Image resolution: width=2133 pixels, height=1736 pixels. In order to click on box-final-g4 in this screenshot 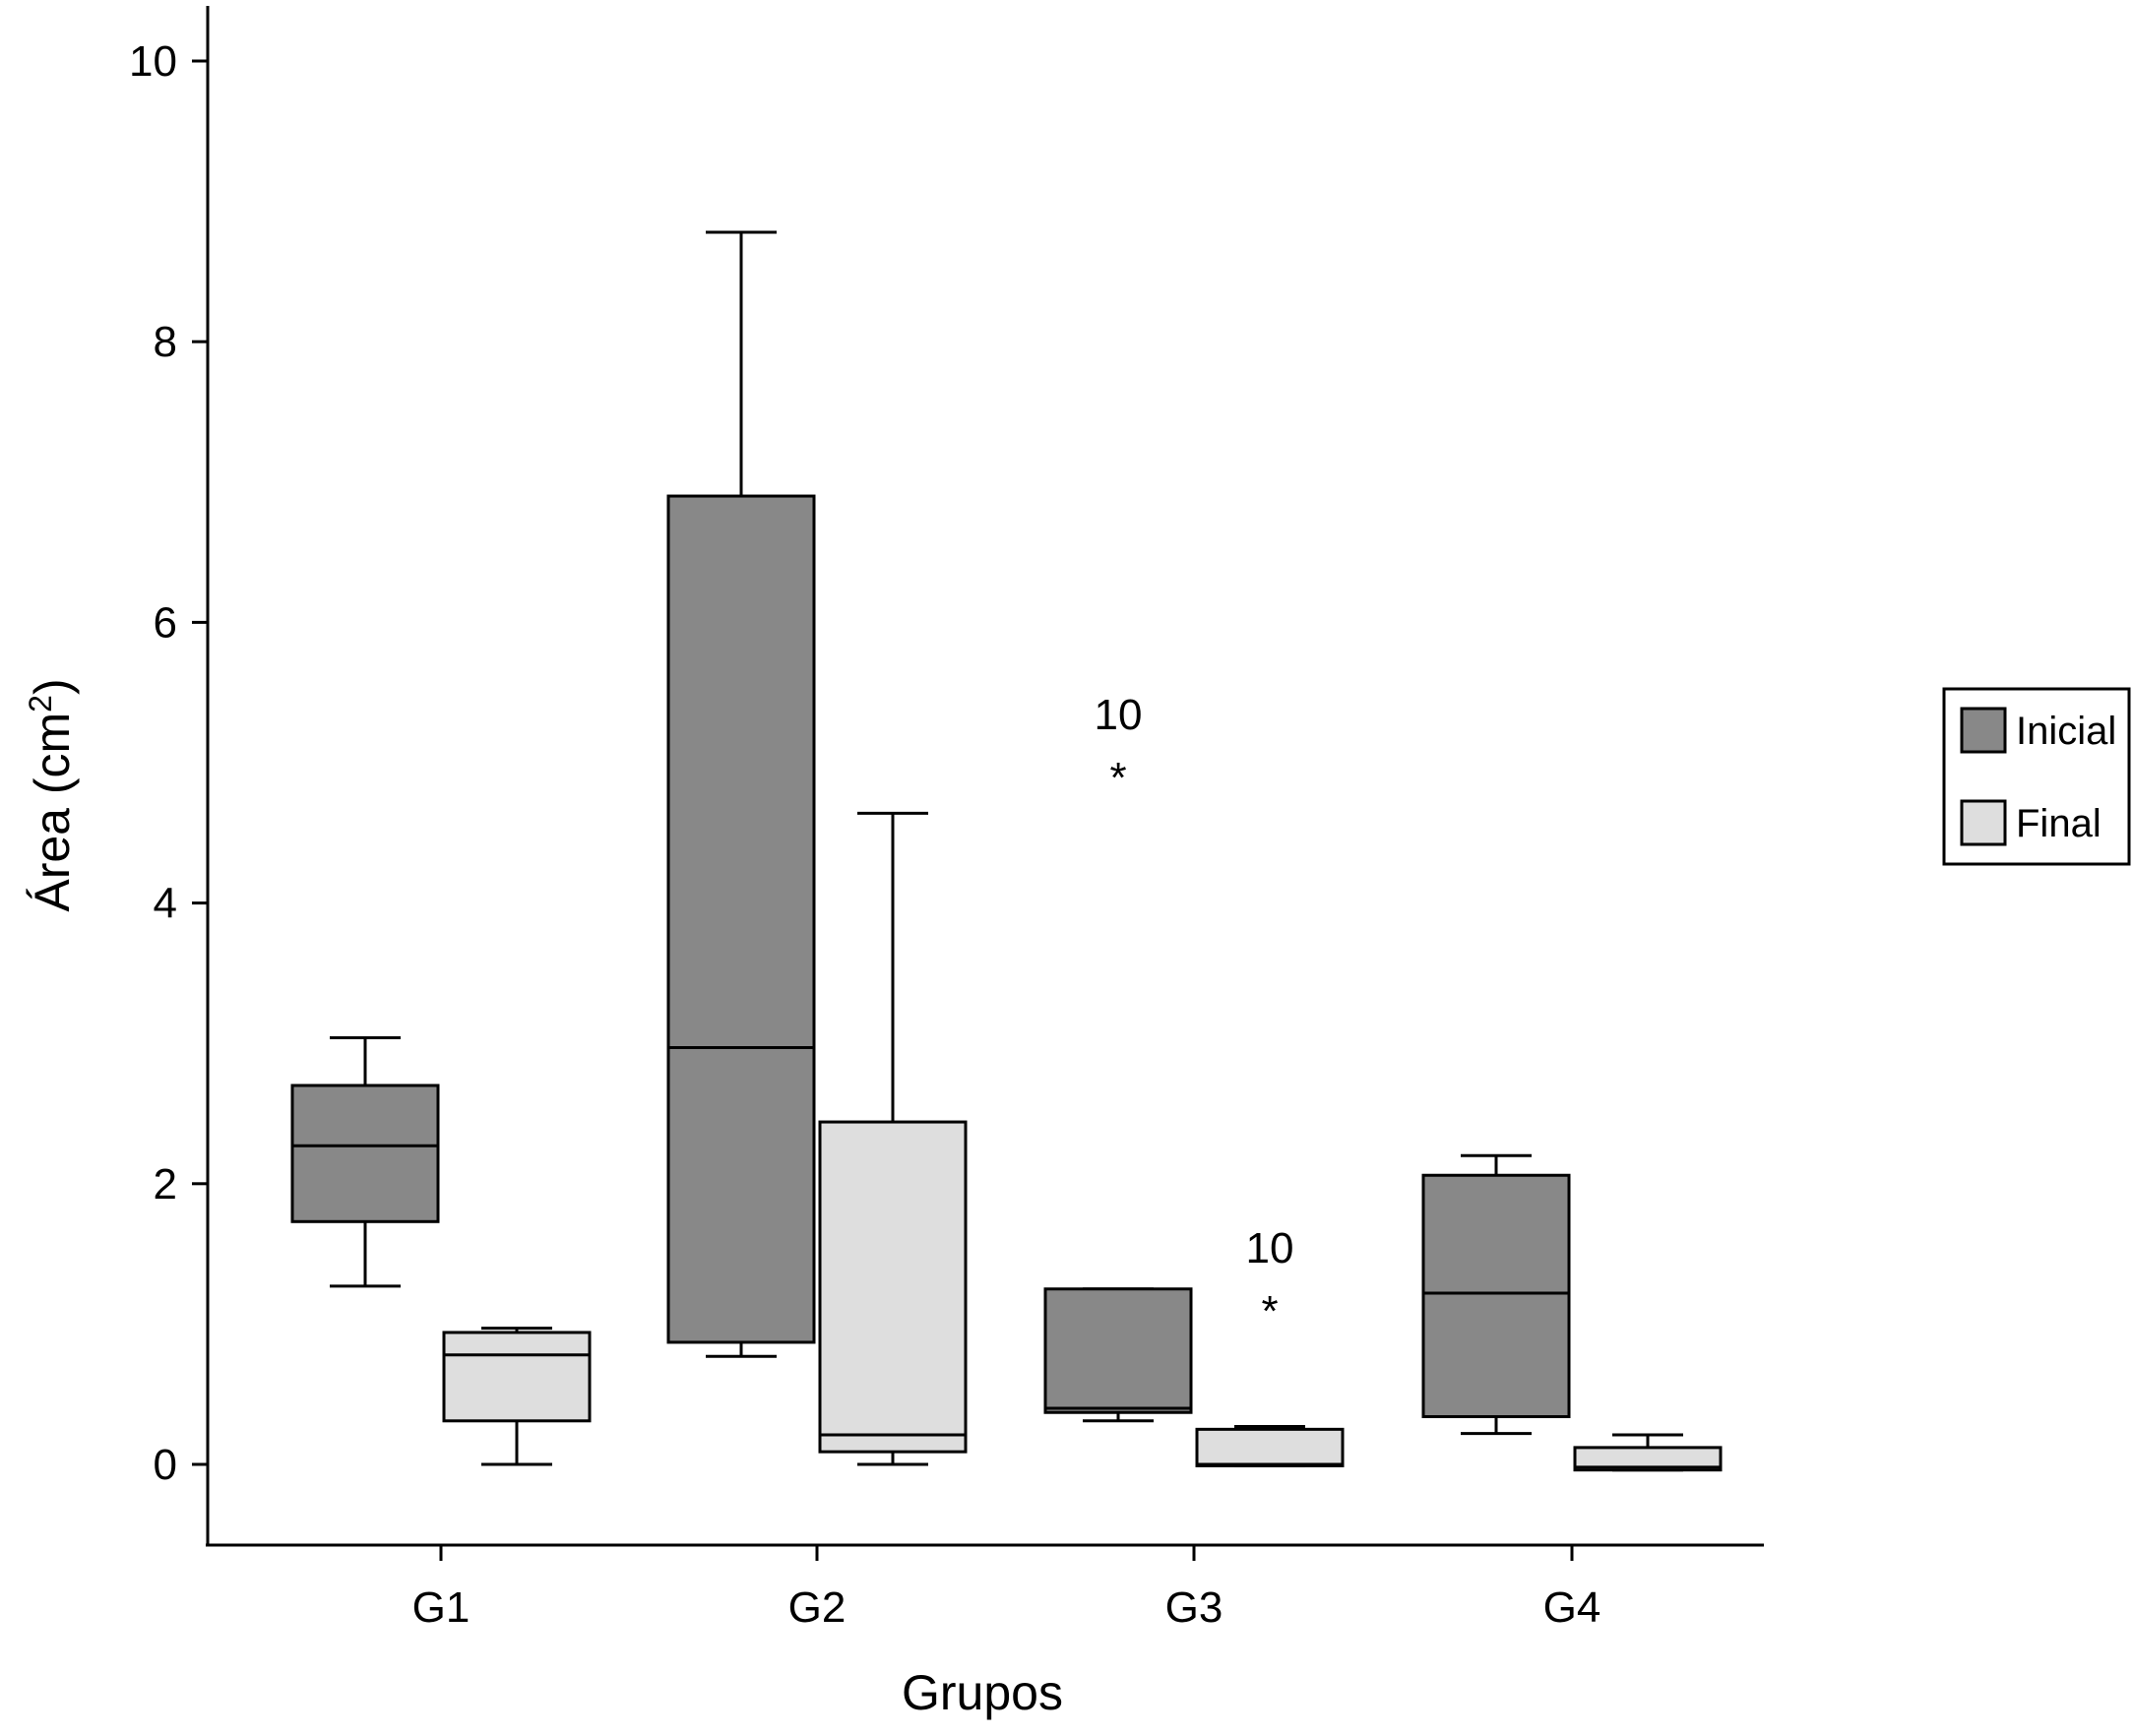, I will do `click(1648, 1452)`.